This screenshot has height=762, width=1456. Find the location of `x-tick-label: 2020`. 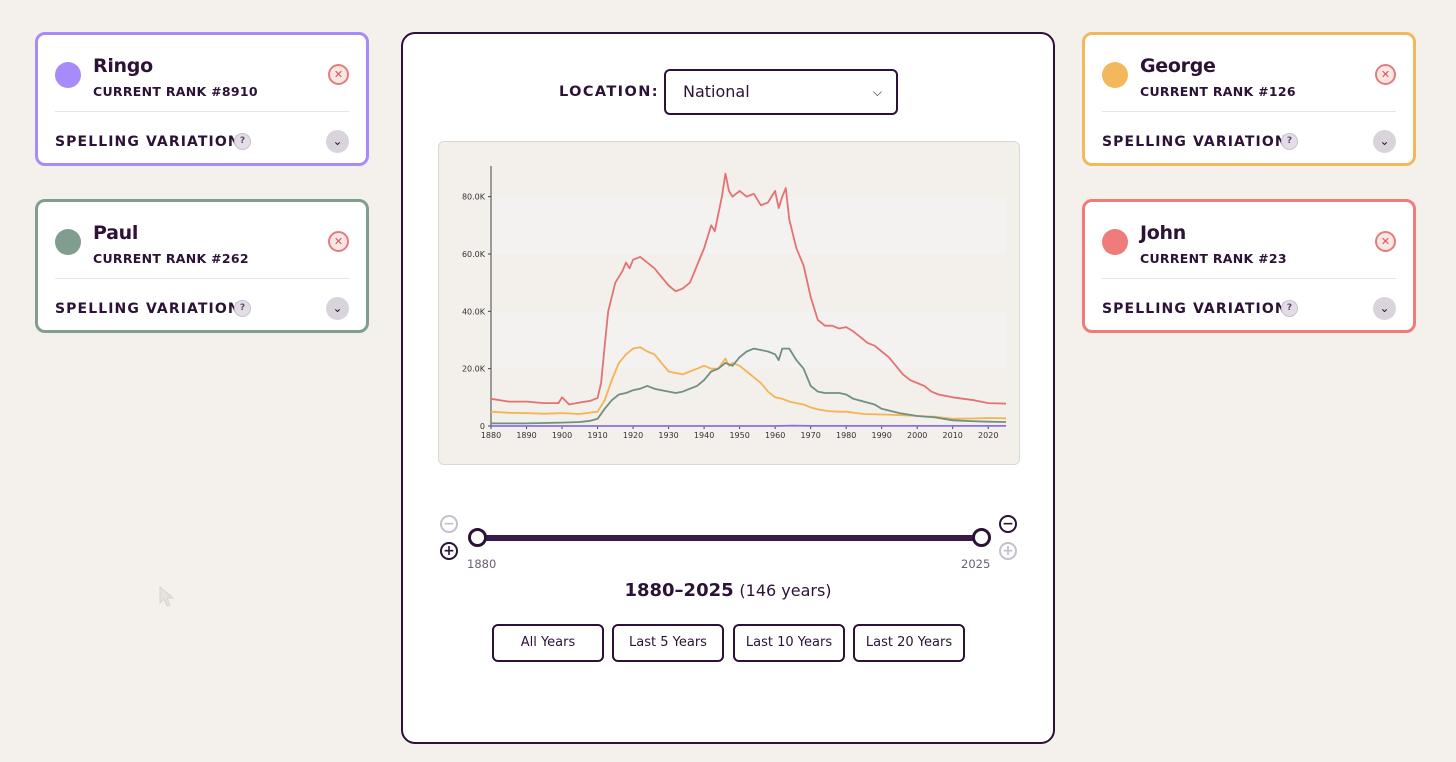

x-tick-label: 2020 is located at coordinates (988, 435).